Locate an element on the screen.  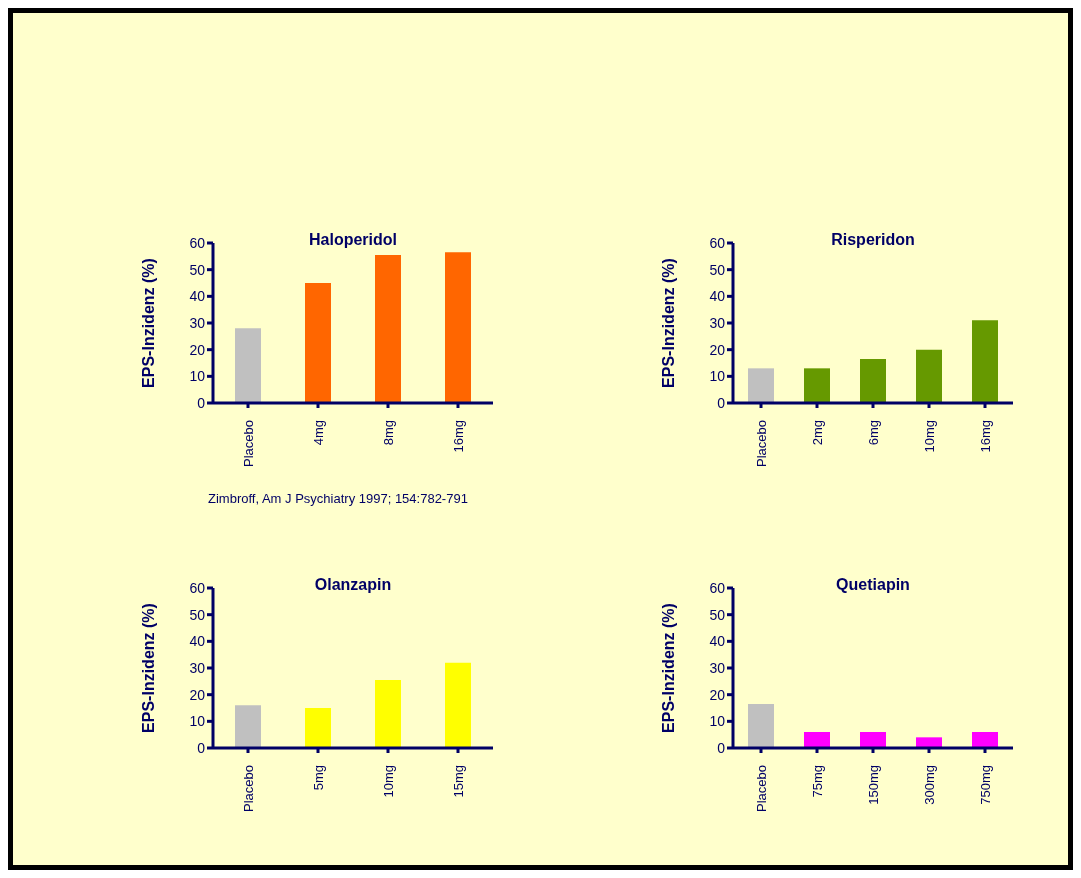
x-tick-label: 150mg is located at coordinates (873, 785).